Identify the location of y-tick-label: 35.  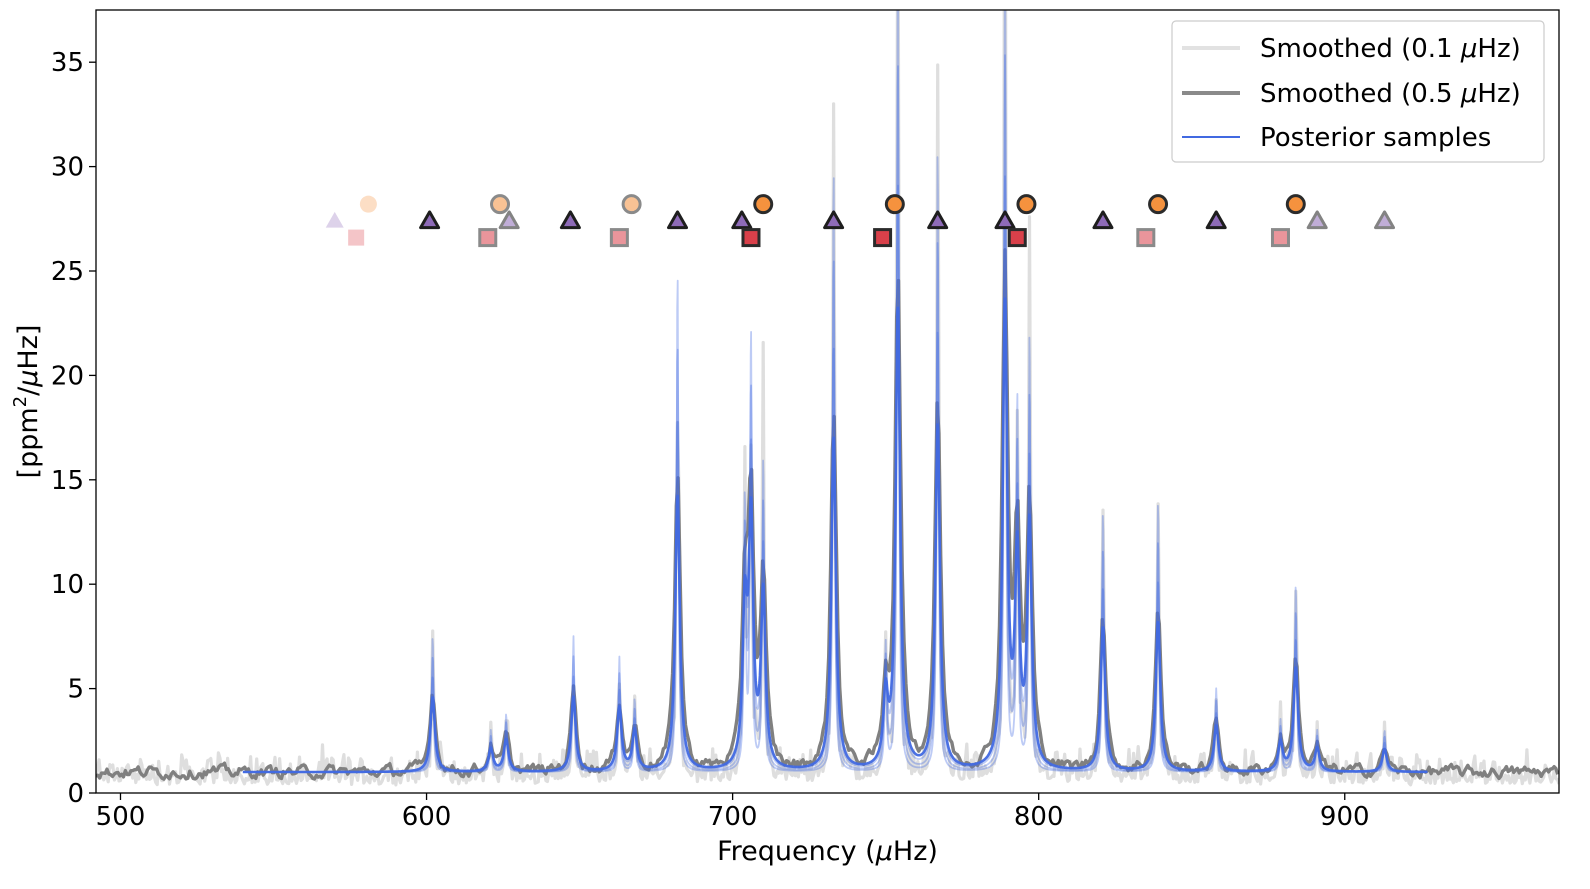
(67, 63).